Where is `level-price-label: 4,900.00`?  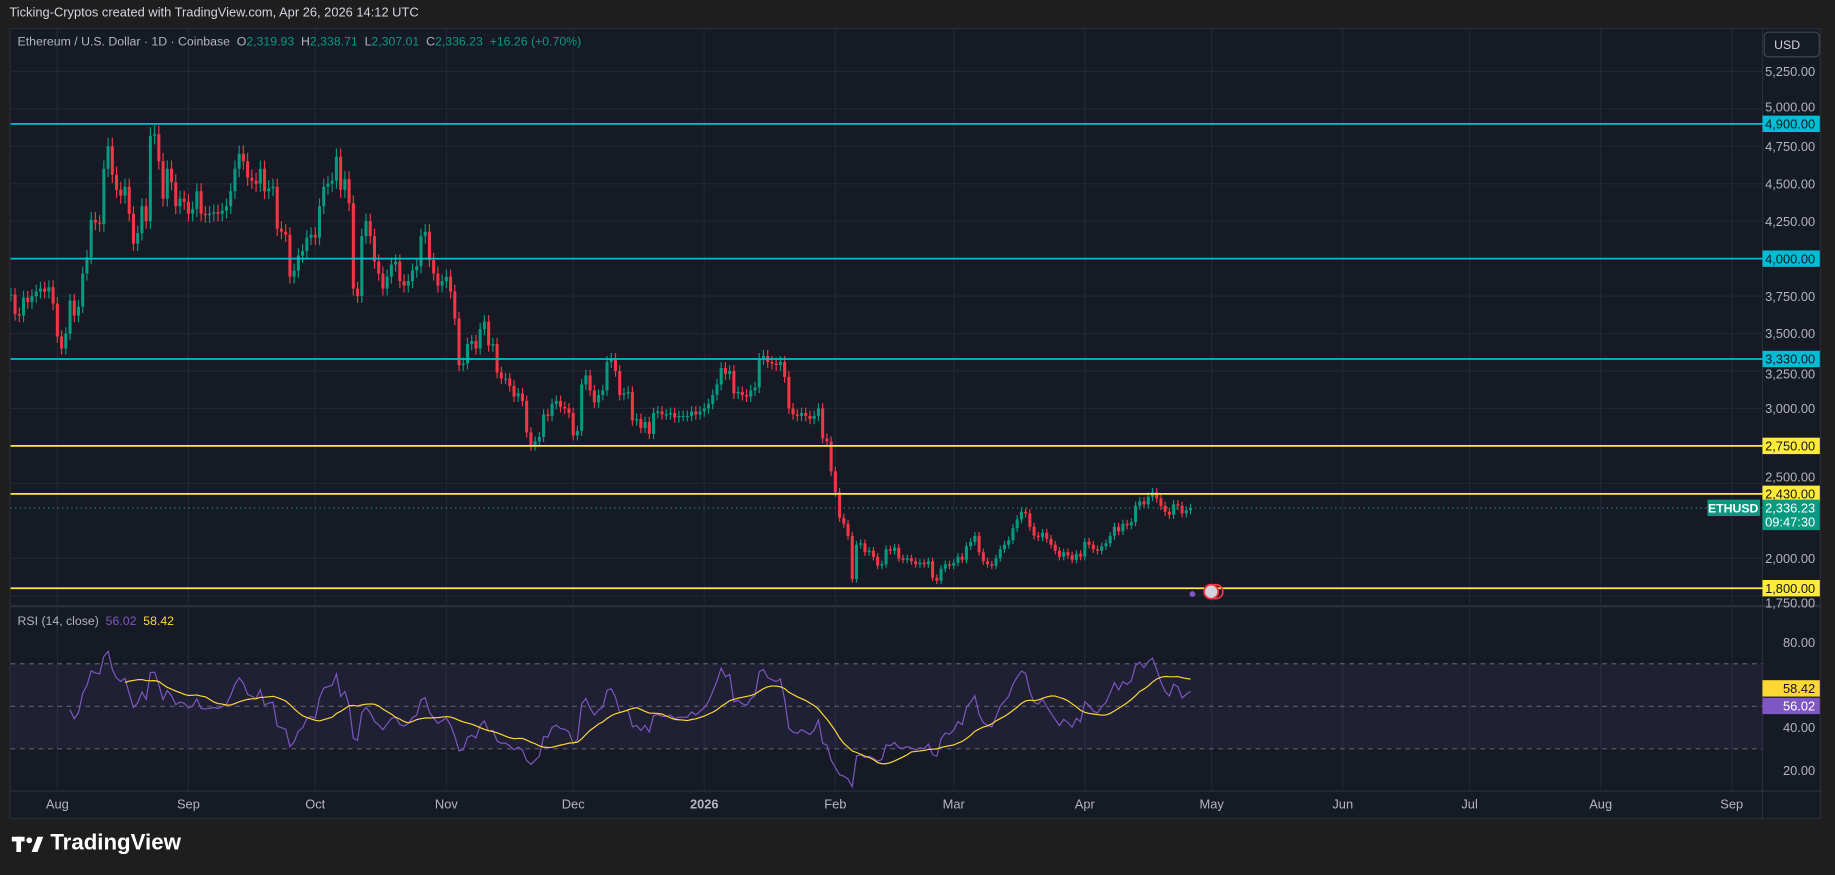
level-price-label: 4,900.00 is located at coordinates (1790, 123).